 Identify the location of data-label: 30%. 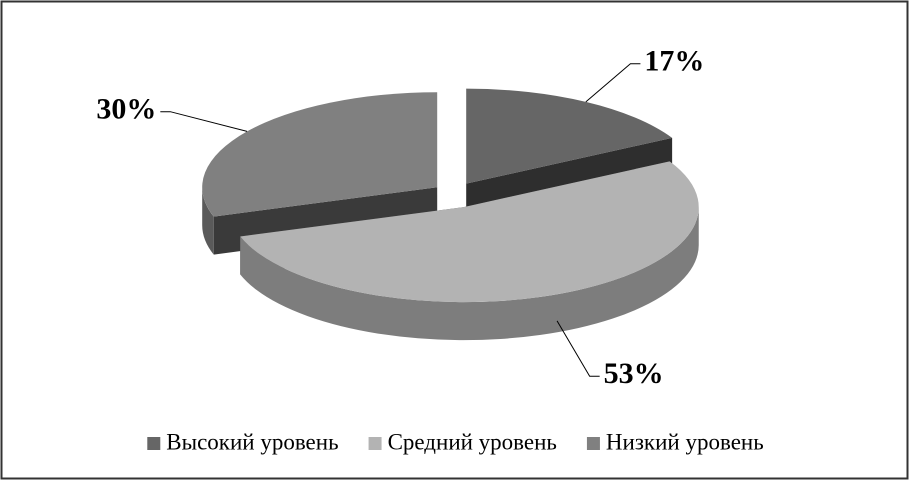
(126, 109).